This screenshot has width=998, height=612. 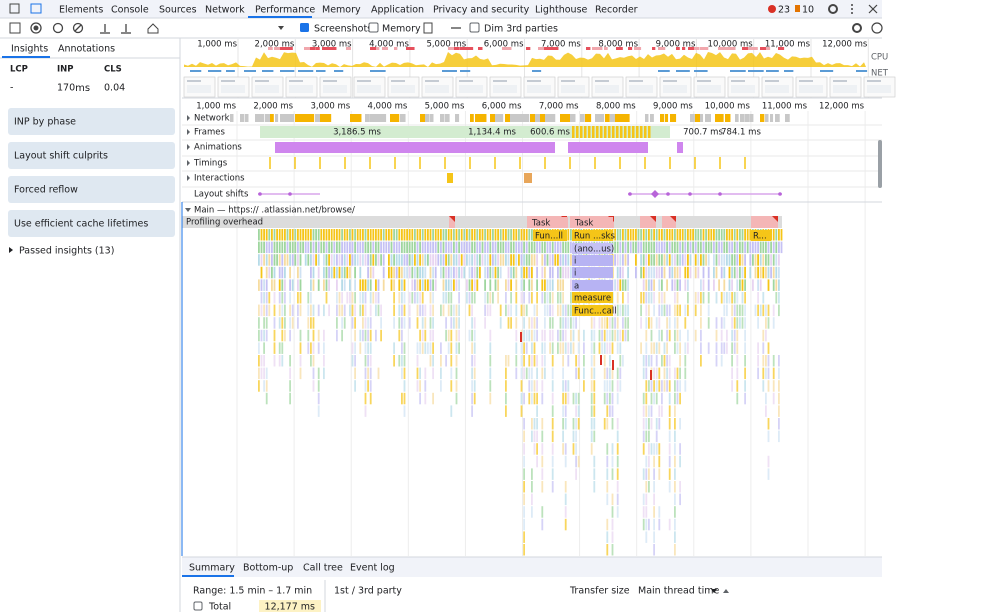 I want to click on track-label: Network, so click(x=212, y=119).